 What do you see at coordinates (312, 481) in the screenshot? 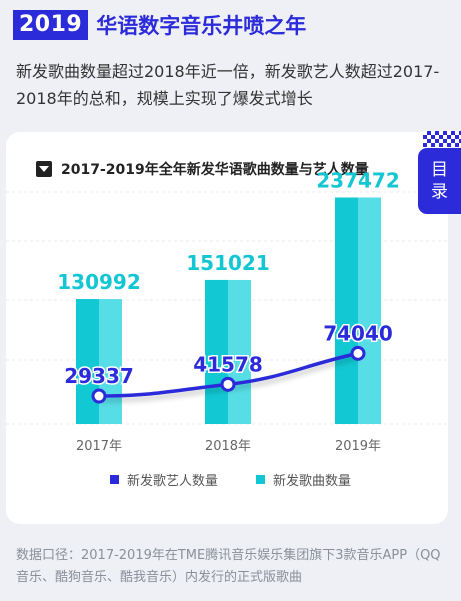
I see `legend-label-songs: 新发歌曲数量` at bounding box center [312, 481].